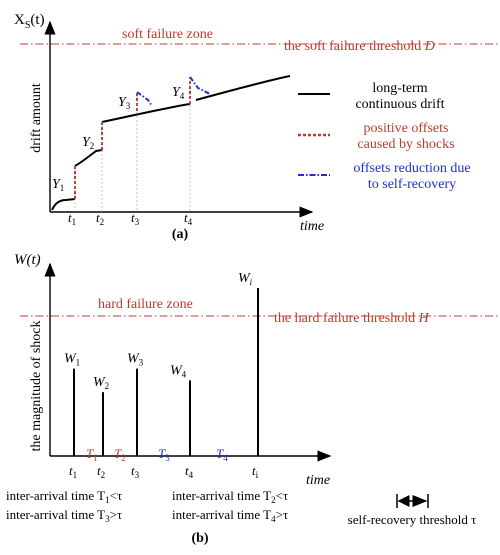  I want to click on panel-a-caption: (a), so click(180, 234).